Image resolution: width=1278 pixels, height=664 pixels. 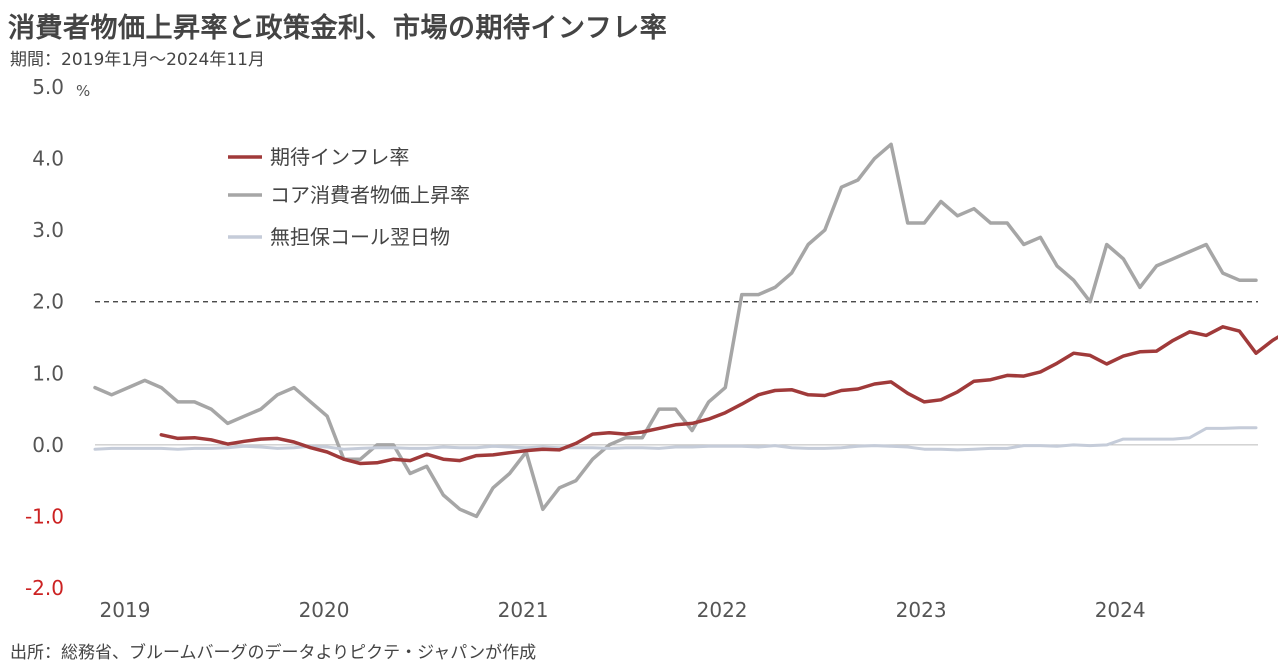 I want to click on x-axis: 2019 2020 2021 2022 2023 2024, so click(x=623, y=610).